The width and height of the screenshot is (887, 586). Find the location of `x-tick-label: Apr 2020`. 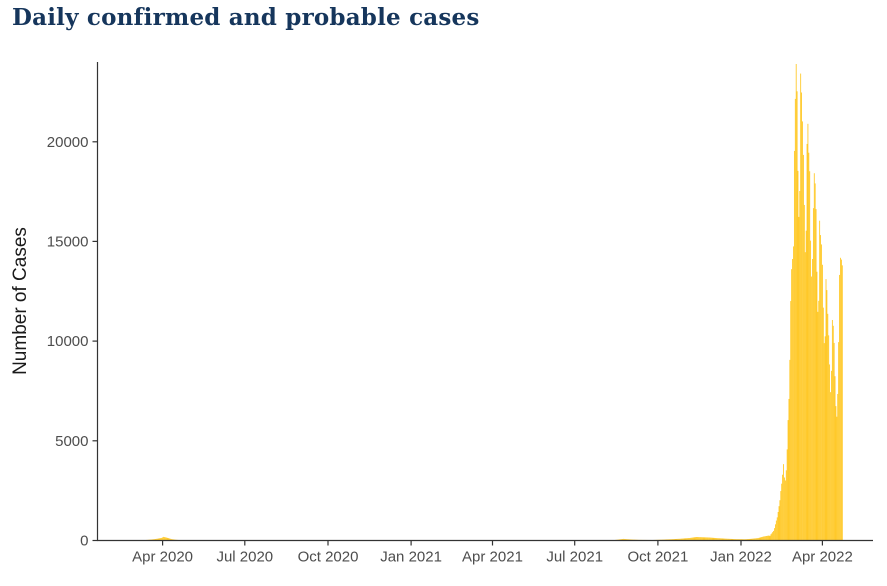

x-tick-label: Apr 2020 is located at coordinates (162, 557).